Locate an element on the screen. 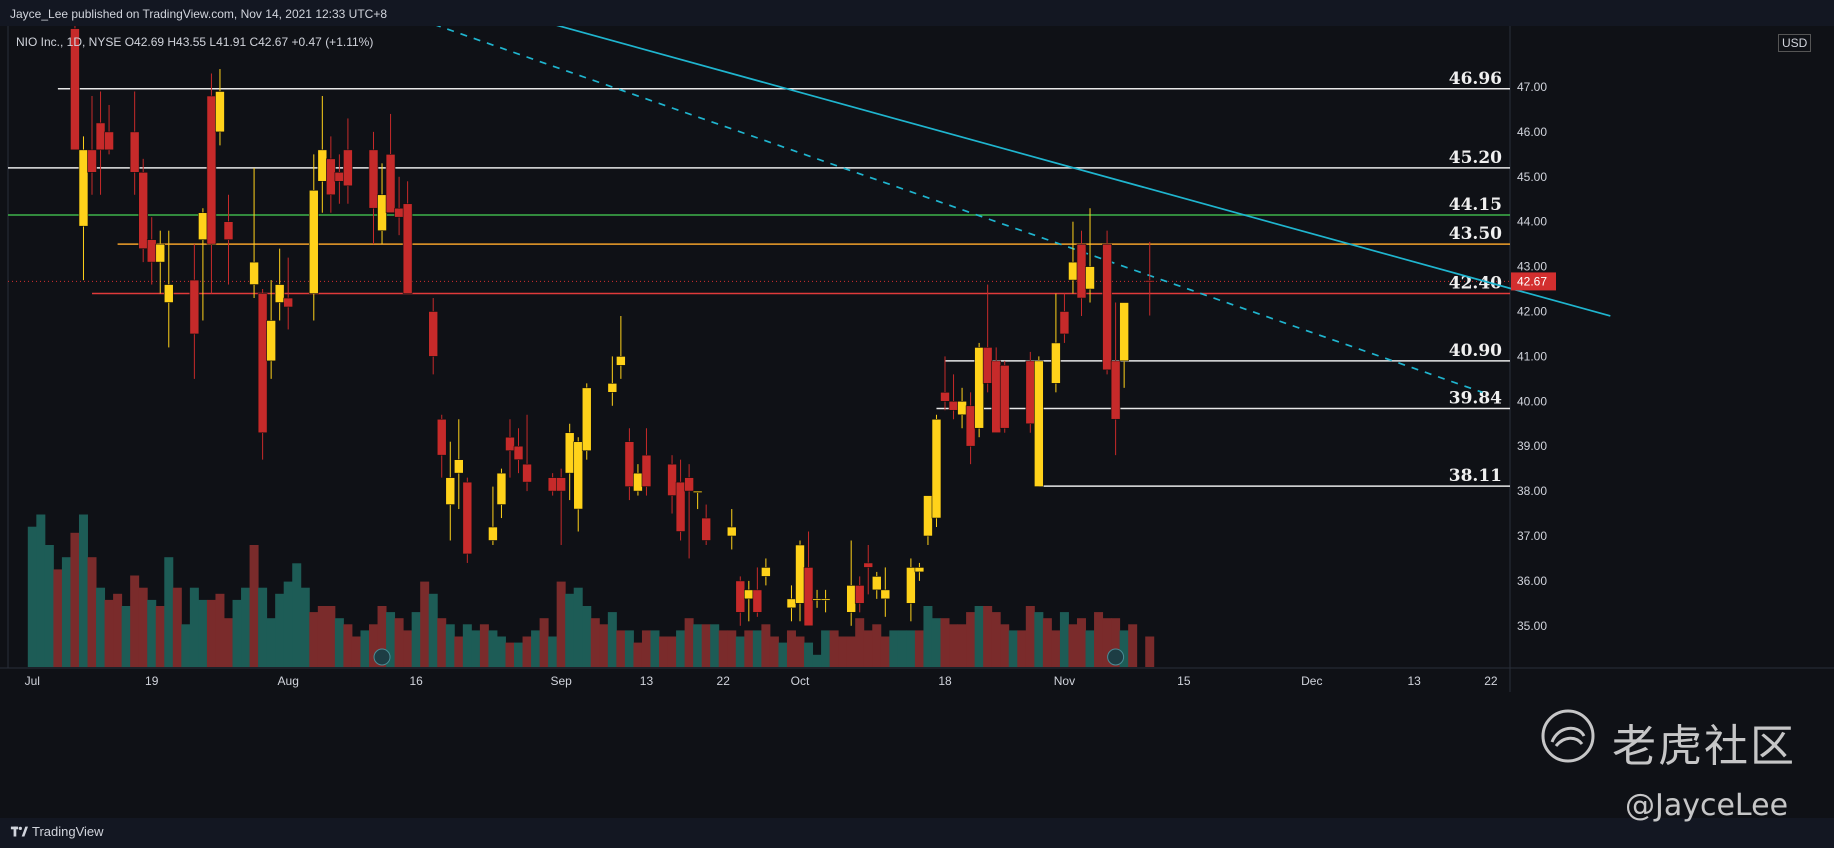 The width and height of the screenshot is (1834, 848). x-tick-label: Dec is located at coordinates (1311, 681).